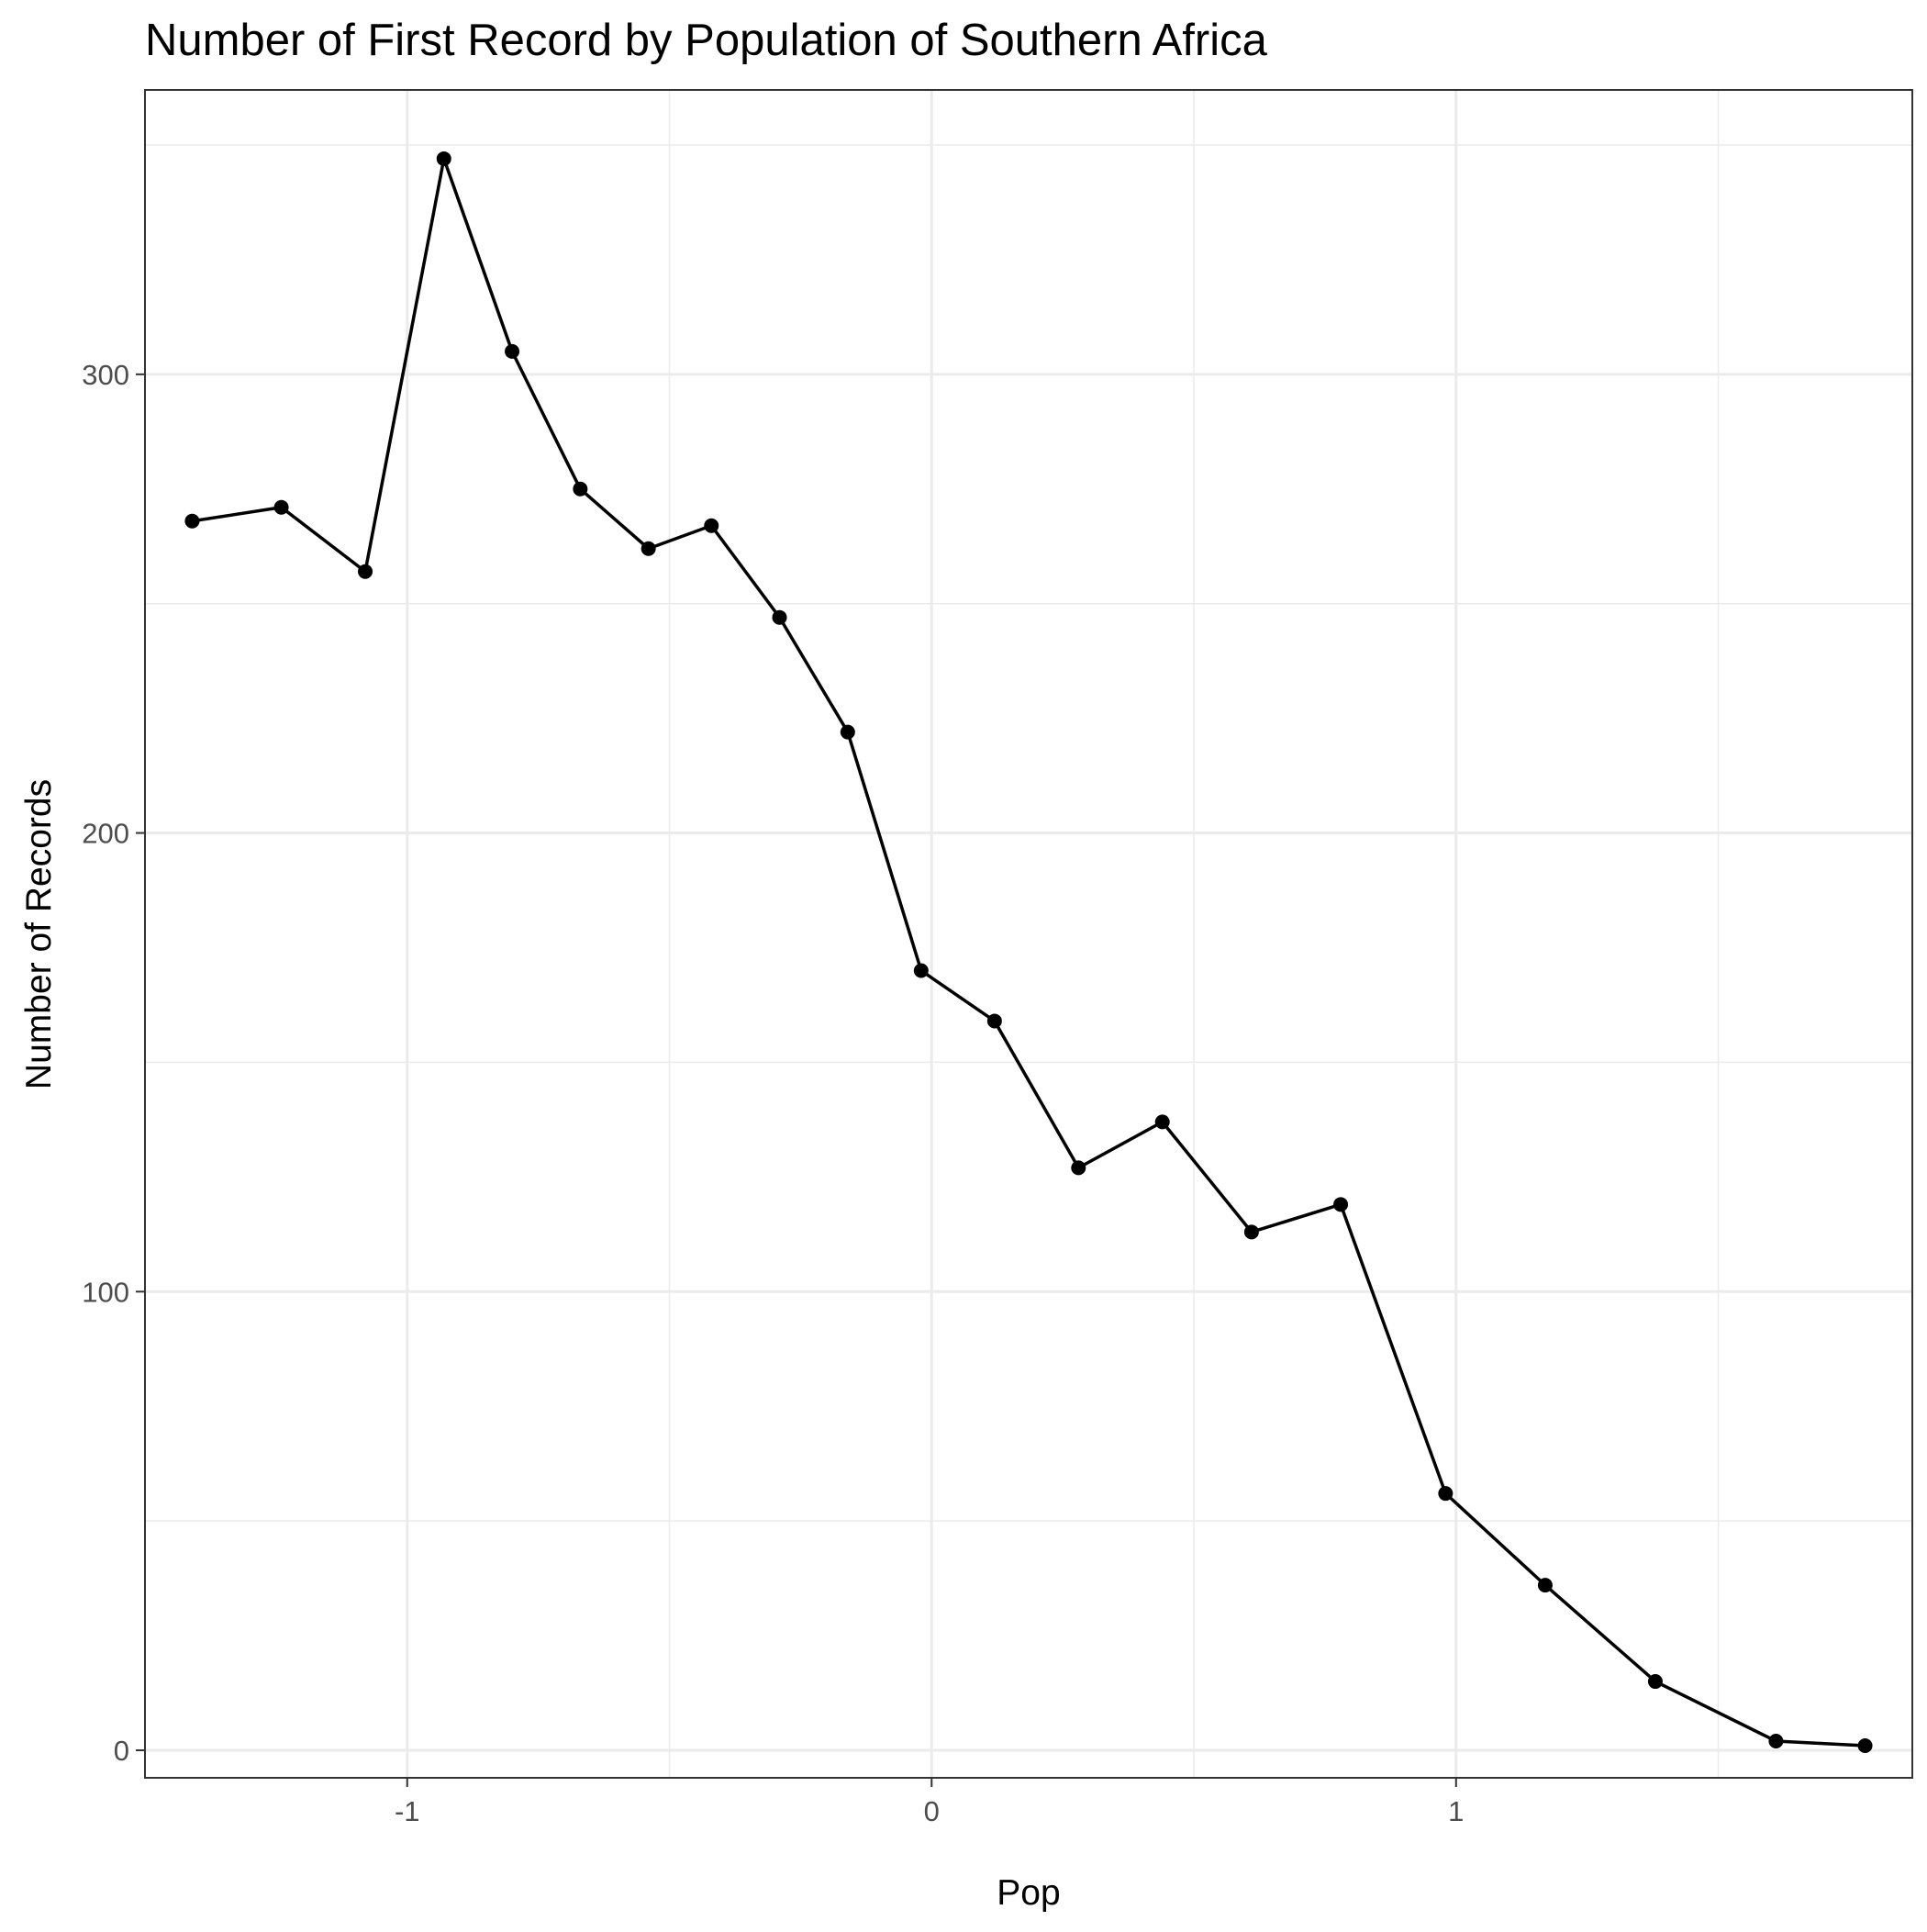 This screenshot has width=1927, height=1932. What do you see at coordinates (1456, 1811) in the screenshot?
I see `x-tick-label: 1` at bounding box center [1456, 1811].